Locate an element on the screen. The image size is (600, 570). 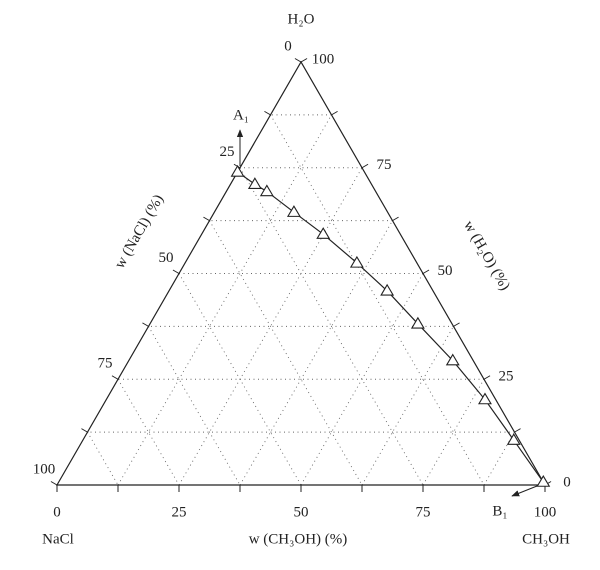
annotation: A₁ is located at coordinates (241, 115).